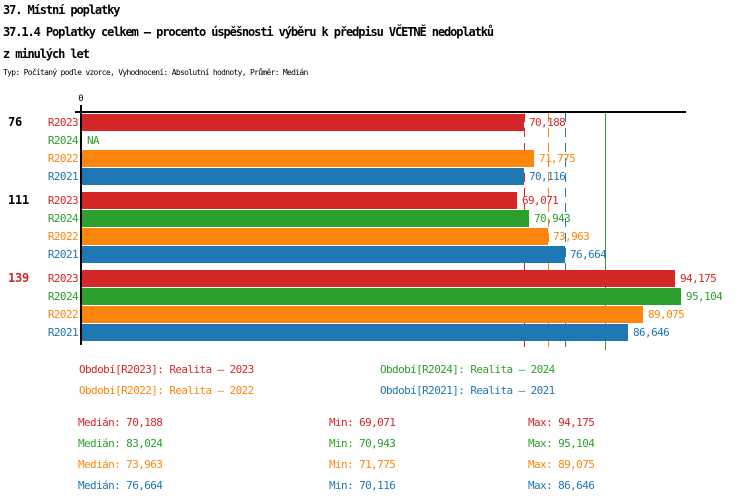 This screenshot has width=750, height=498. Describe the element at coordinates (362, 422) in the screenshot. I see `stat-R2023-min: Min: 69,071` at that location.